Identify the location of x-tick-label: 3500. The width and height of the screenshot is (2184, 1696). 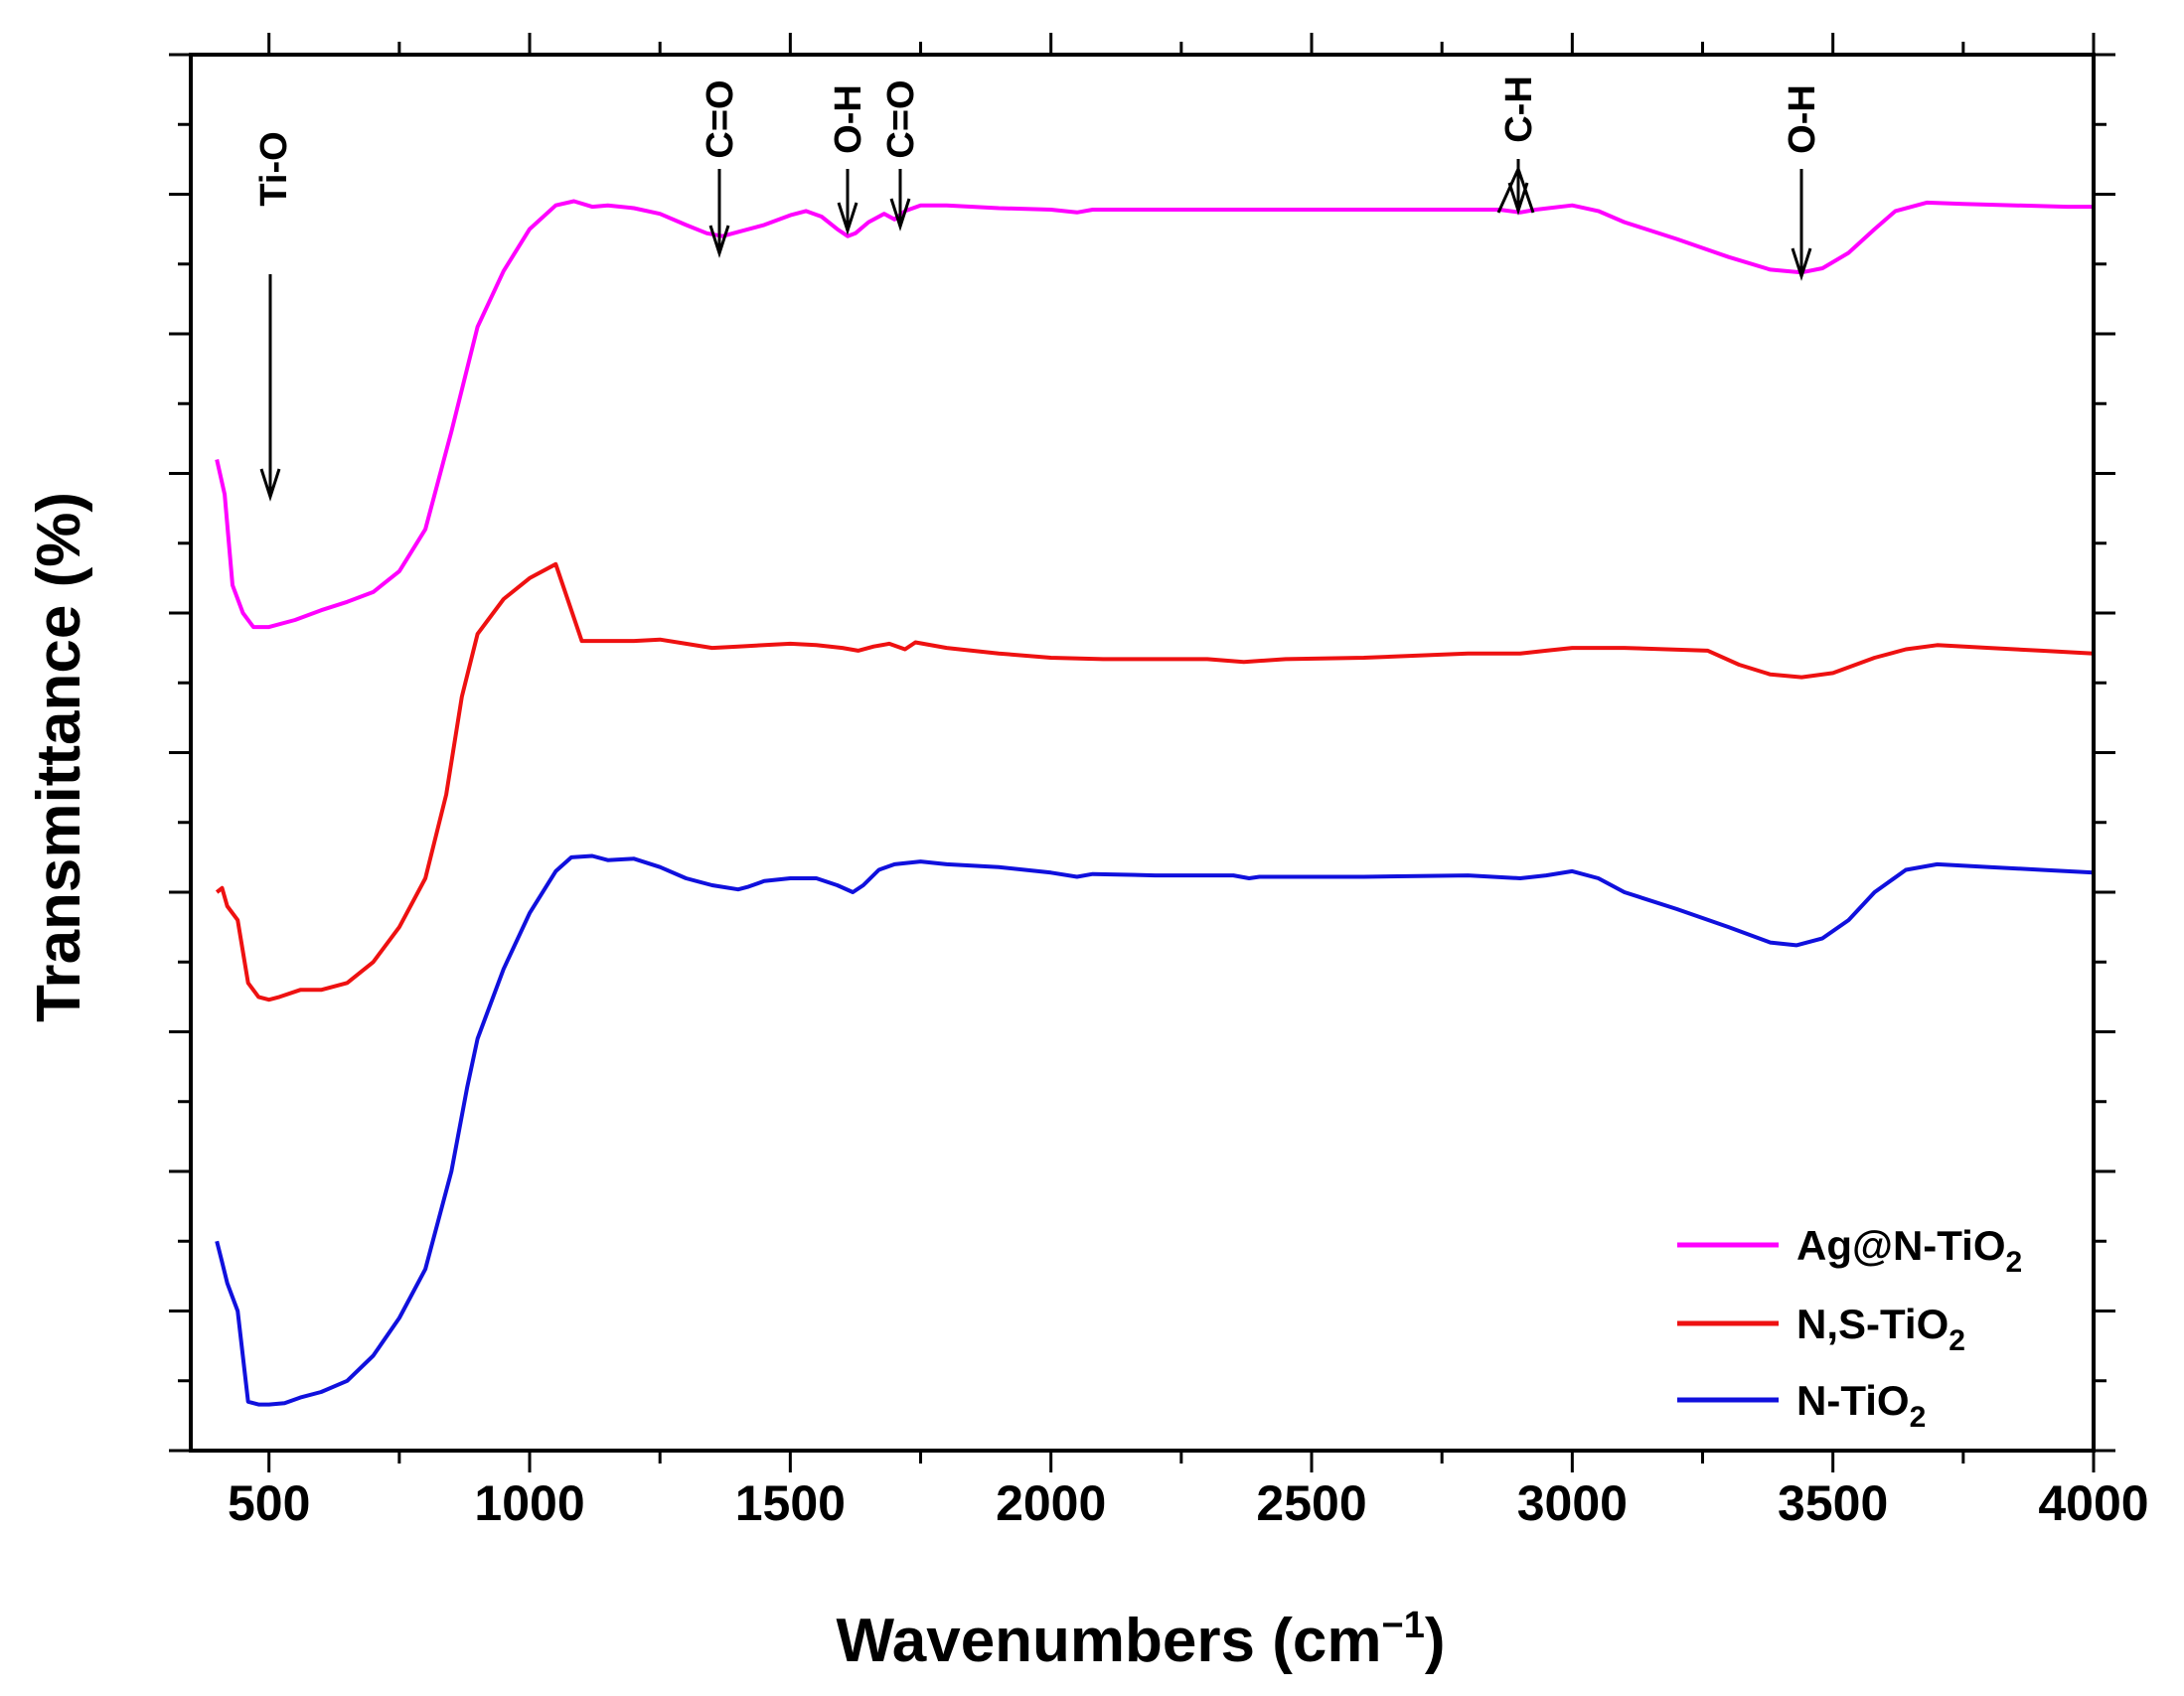
(1833, 1503).